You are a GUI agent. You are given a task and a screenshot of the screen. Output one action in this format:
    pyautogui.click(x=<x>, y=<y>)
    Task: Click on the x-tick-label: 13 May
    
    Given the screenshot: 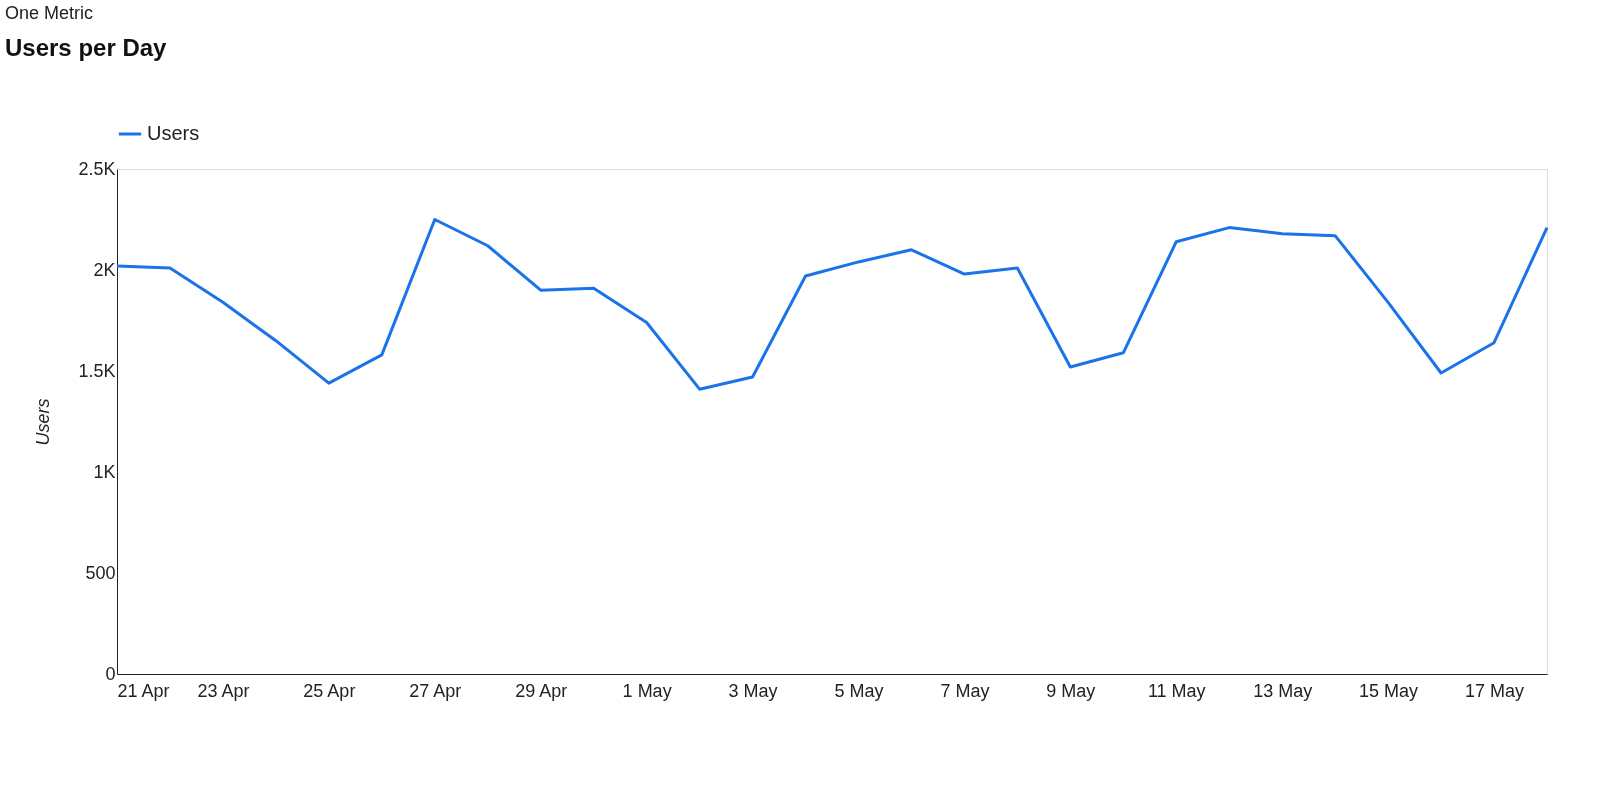 What is the action you would take?
    pyautogui.click(x=1283, y=690)
    